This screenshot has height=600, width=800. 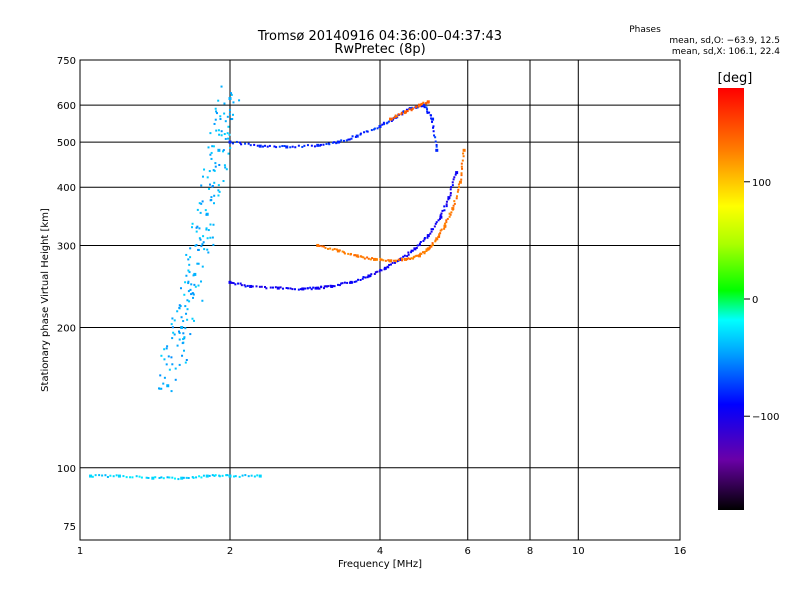 What do you see at coordinates (230, 551) in the screenshot?
I see `x-tick-label: 2` at bounding box center [230, 551].